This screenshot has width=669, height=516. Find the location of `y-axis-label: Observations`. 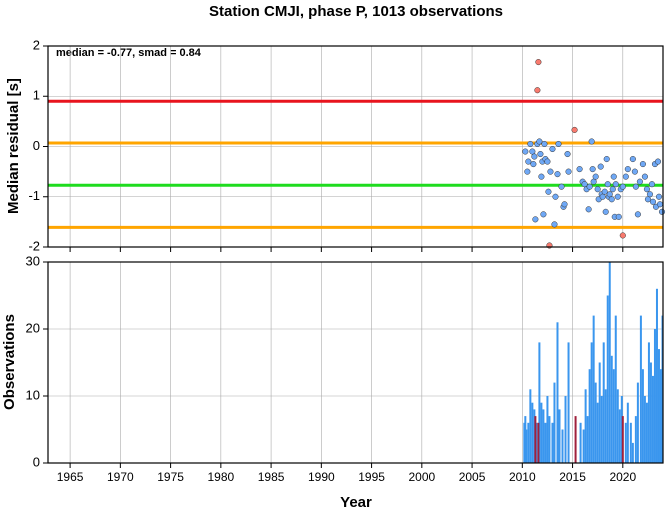

y-axis-label: Observations is located at coordinates (9, 362).